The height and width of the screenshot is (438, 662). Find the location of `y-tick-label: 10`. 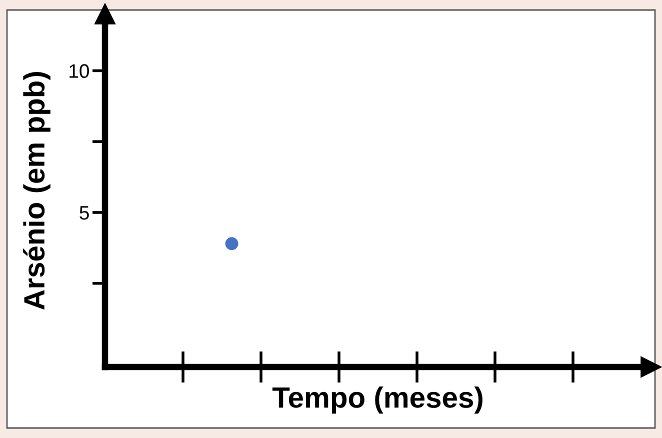

y-tick-label: 10 is located at coordinates (79, 71).